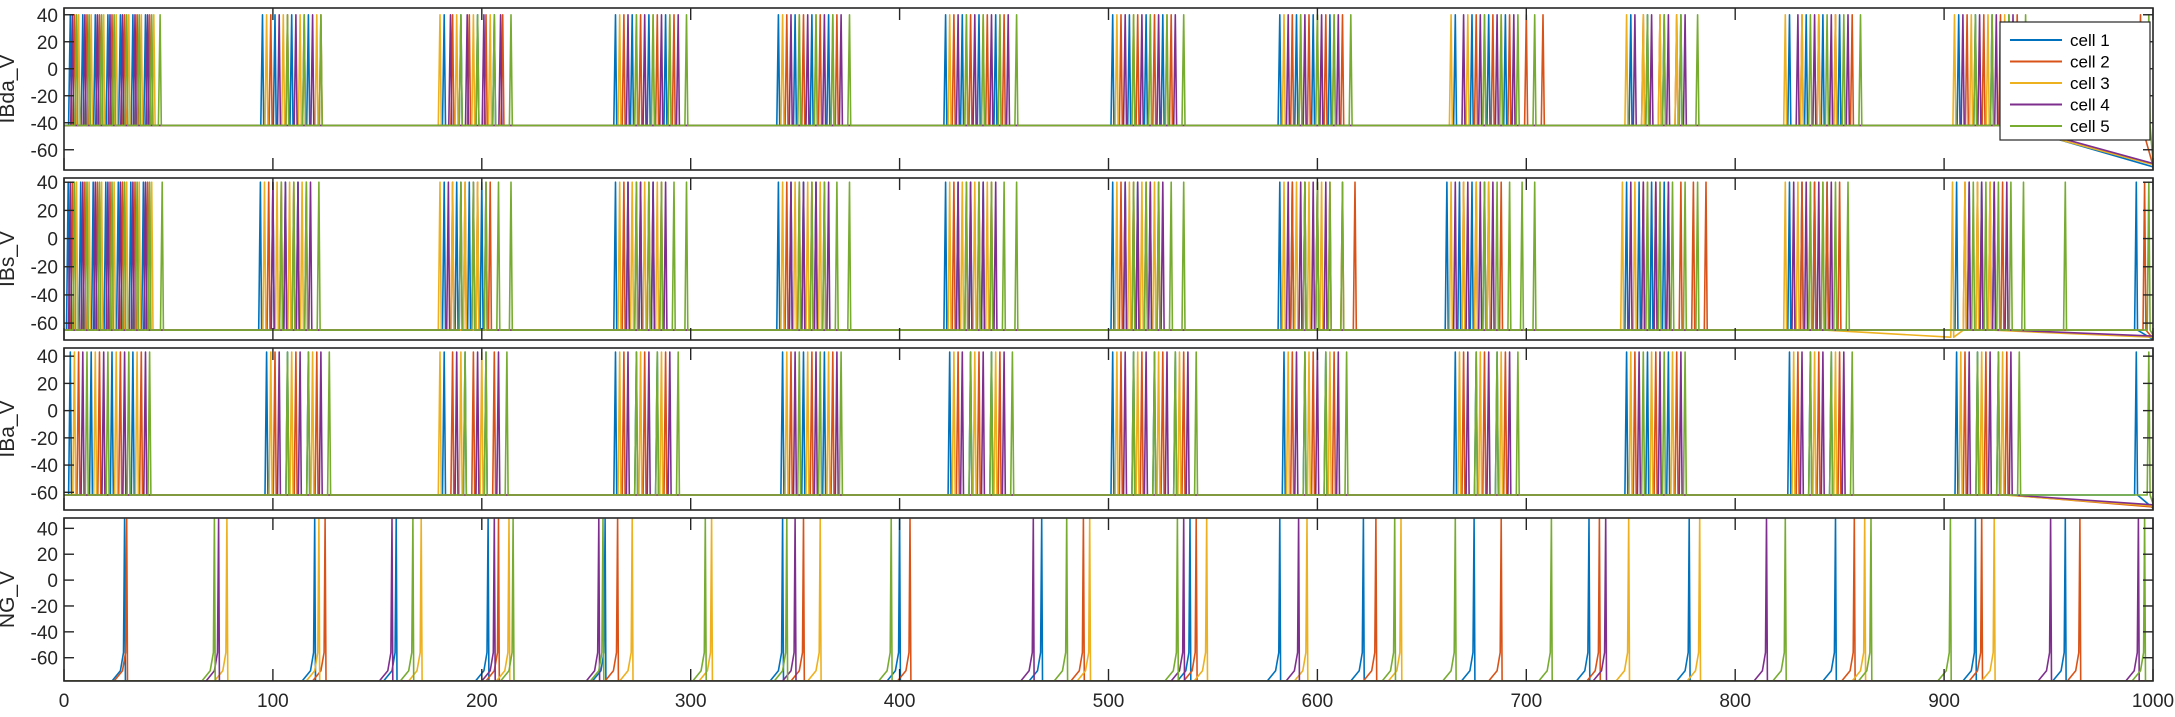 The width and height of the screenshot is (2175, 717). What do you see at coordinates (1109, 716) in the screenshot?
I see `x-axis-label: time (ms)` at bounding box center [1109, 716].